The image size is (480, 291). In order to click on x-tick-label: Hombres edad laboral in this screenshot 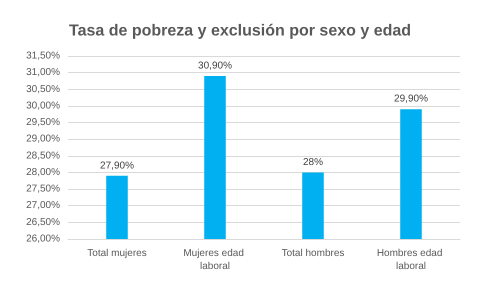, I will do `click(411, 260)`.